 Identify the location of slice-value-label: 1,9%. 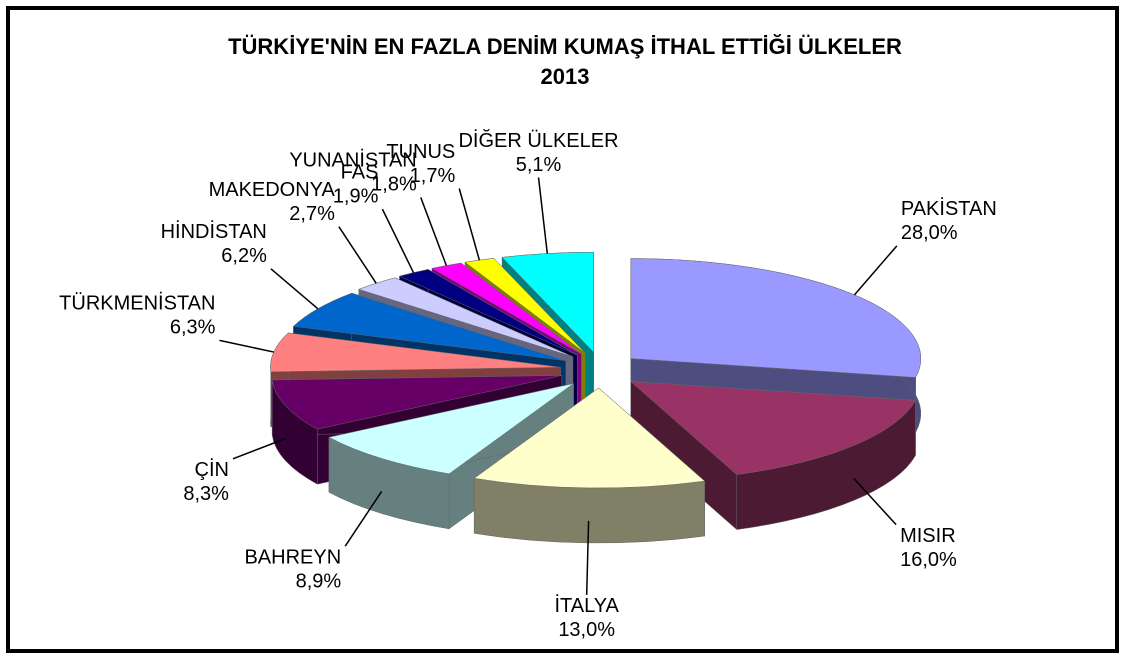
(356, 196).